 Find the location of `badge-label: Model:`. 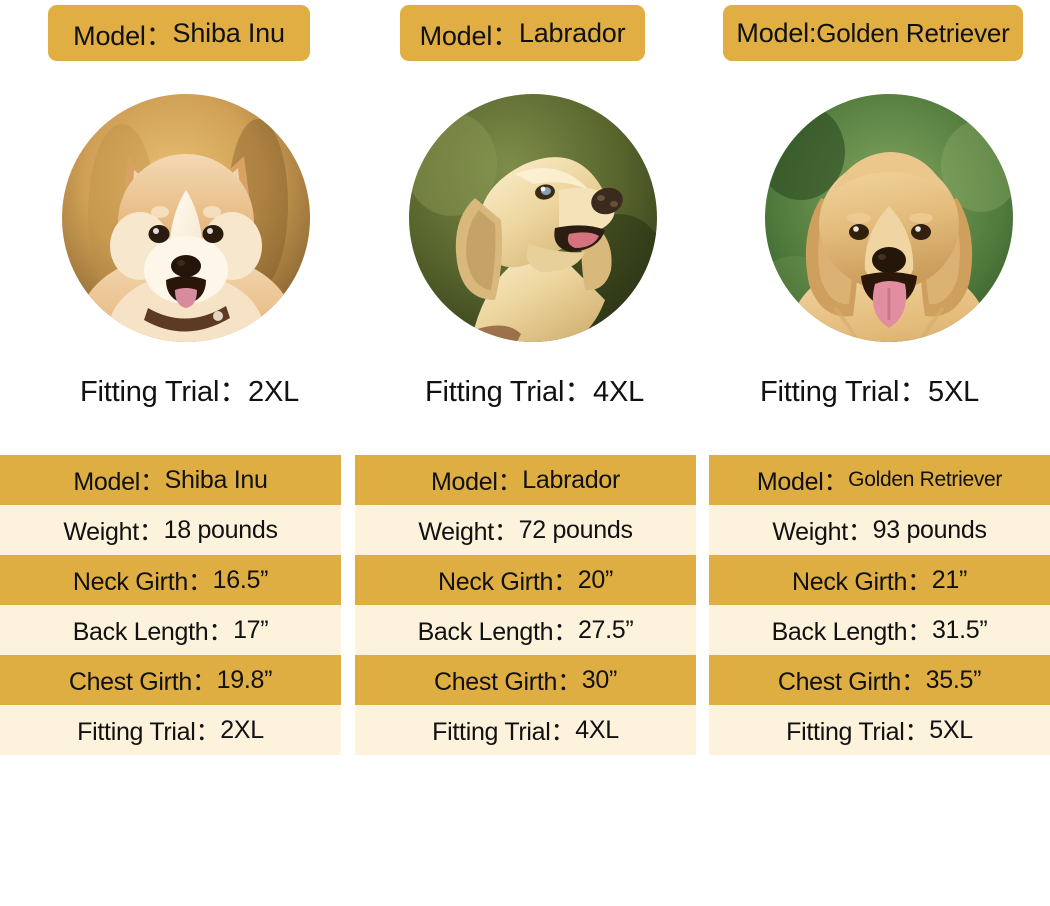

badge-label: Model: is located at coordinates (776, 32).